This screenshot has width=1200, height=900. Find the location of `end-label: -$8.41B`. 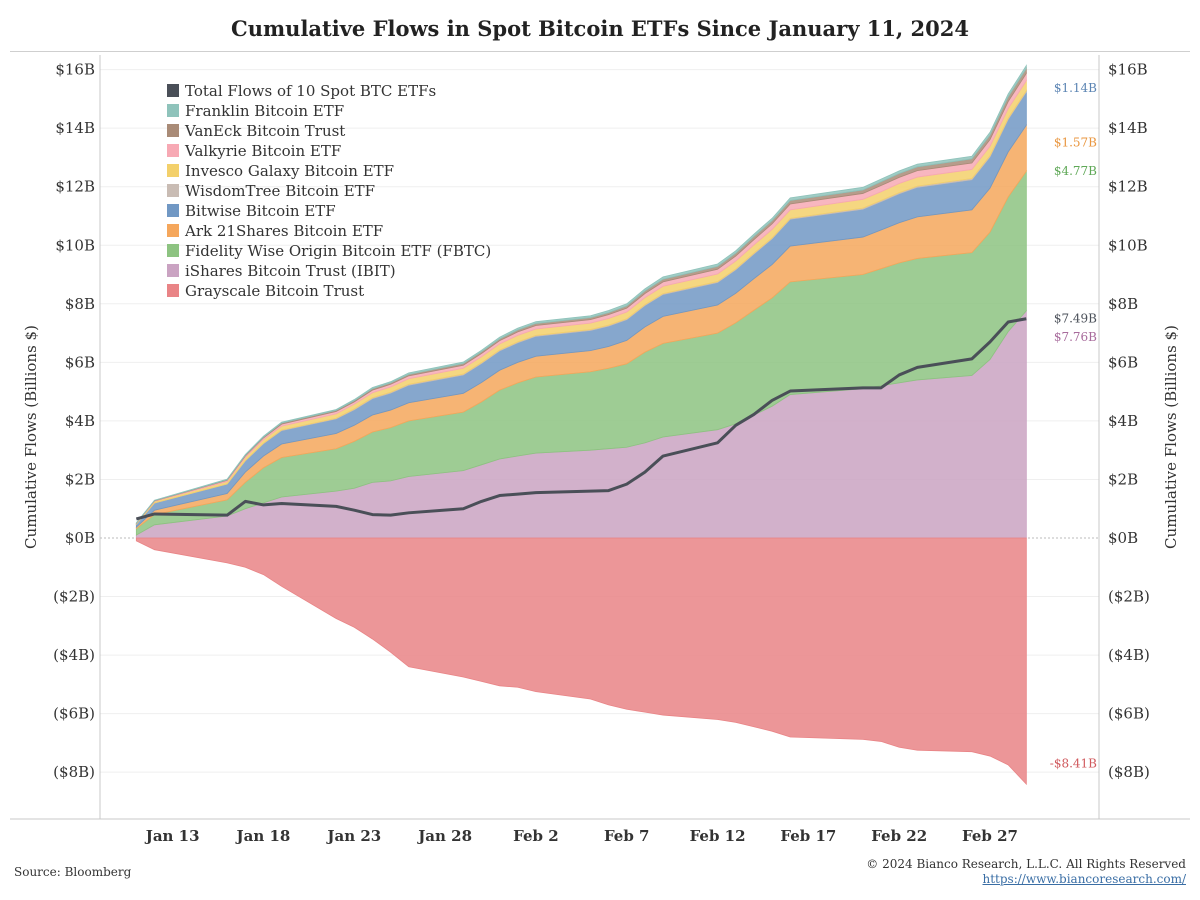

end-label: -$8.41B is located at coordinates (1073, 764).